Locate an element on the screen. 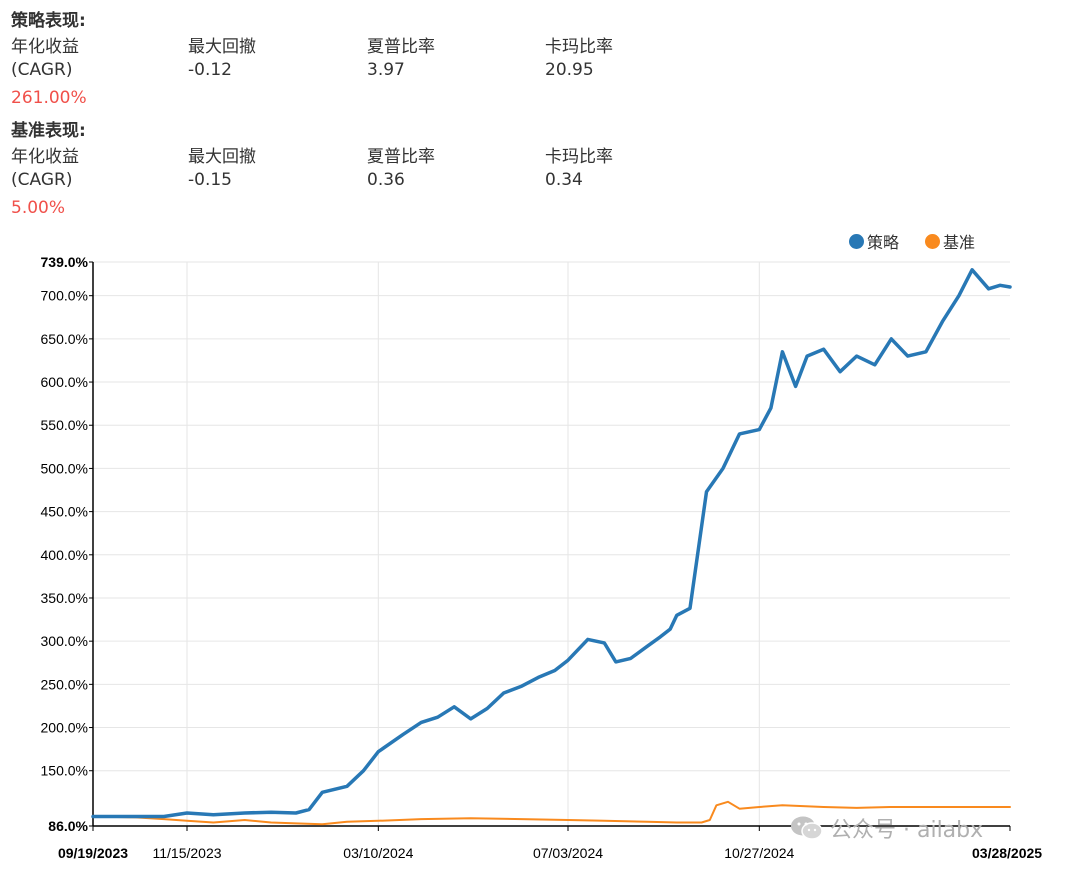 This screenshot has width=1080, height=874. y-tick-label: 500.0% is located at coordinates (64, 468).